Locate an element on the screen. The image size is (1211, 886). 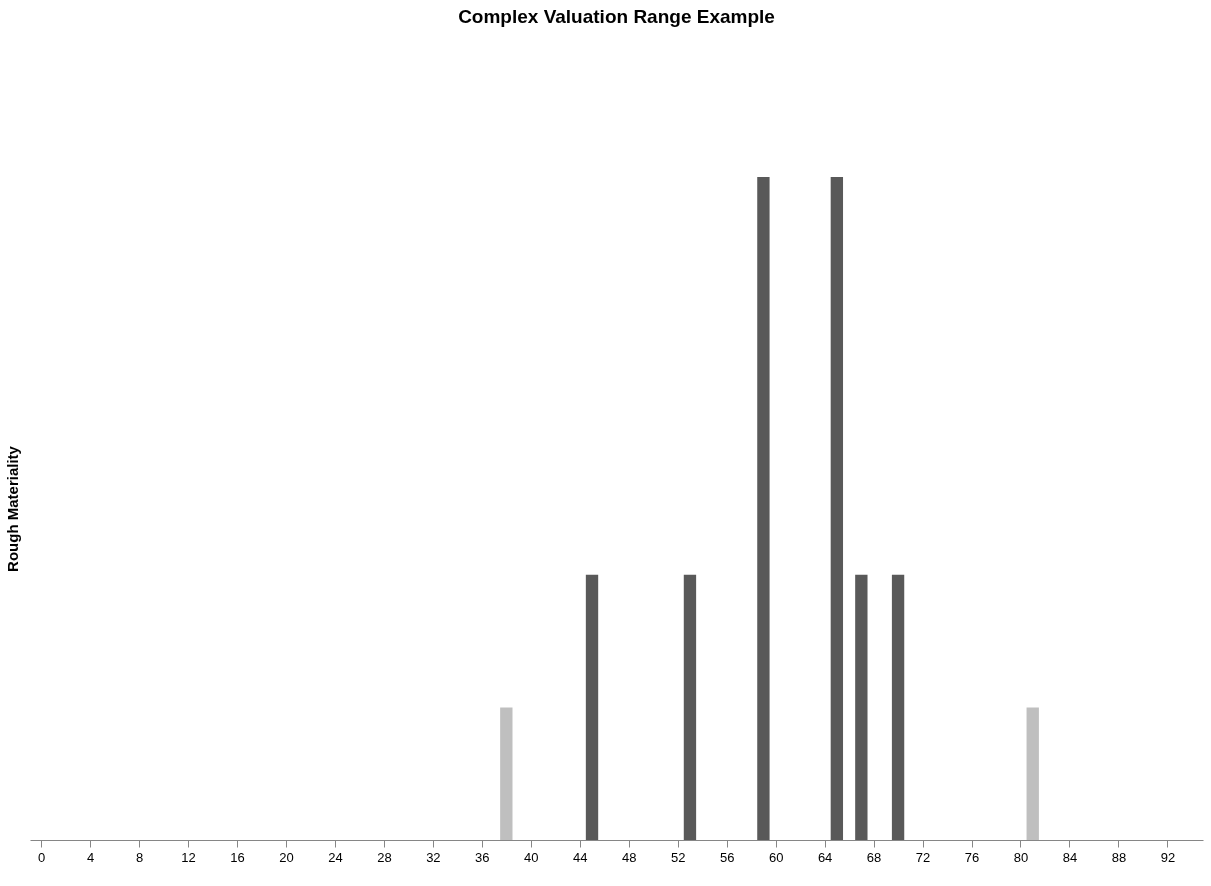
x-tick-label: 92 is located at coordinates (1168, 857).